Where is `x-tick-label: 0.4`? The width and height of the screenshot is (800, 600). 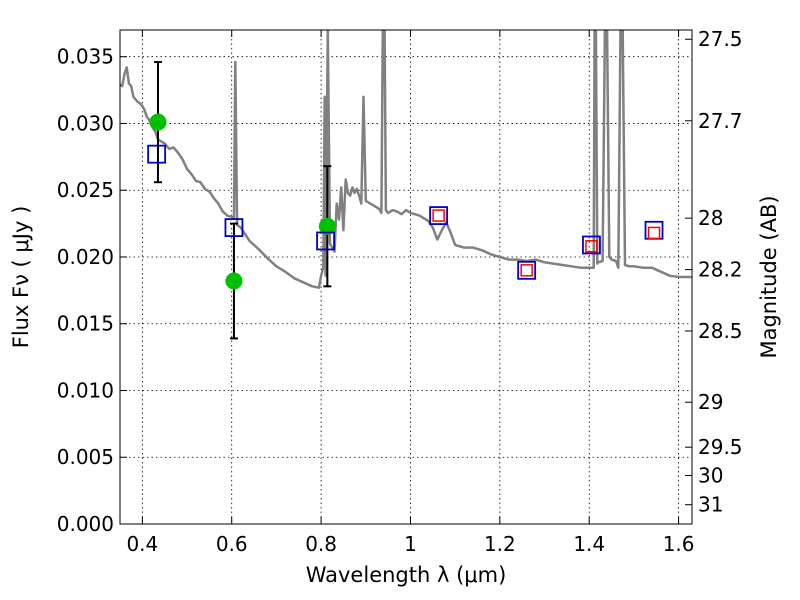
x-tick-label: 0.4 is located at coordinates (142, 544).